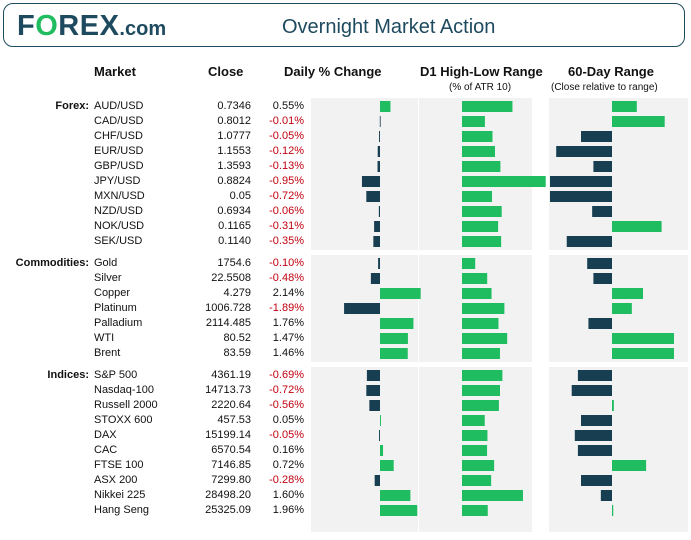 Image resolution: width=691 pixels, height=540 pixels. What do you see at coordinates (119, 226) in the screenshot?
I see `market-name: NOK/USD` at bounding box center [119, 226].